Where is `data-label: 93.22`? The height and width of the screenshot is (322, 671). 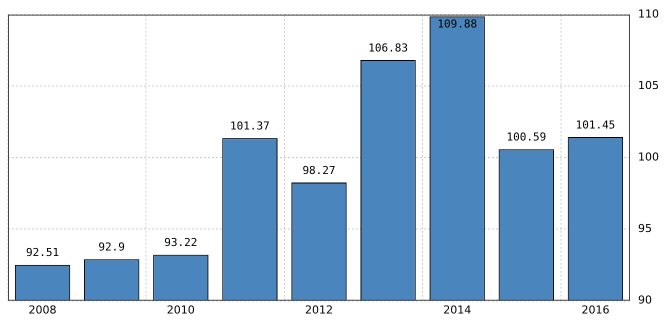 data-label: 93.22 is located at coordinates (181, 243).